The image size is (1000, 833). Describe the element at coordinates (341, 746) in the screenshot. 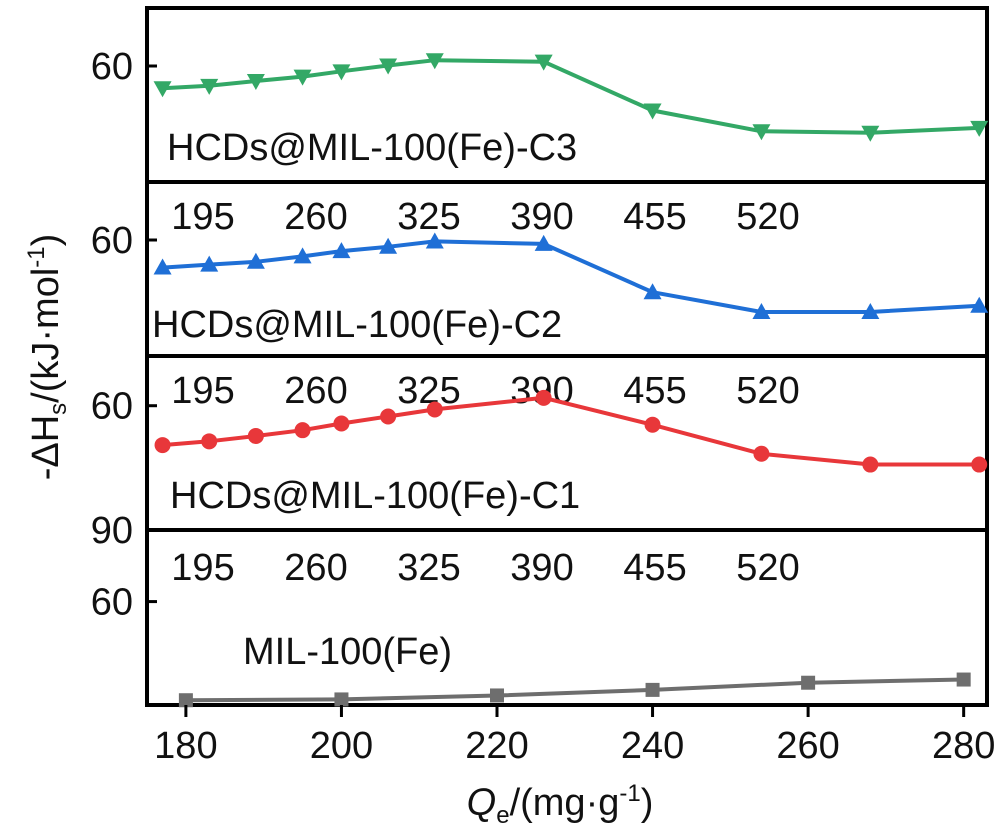

I see `x-tick-label: 200` at that location.